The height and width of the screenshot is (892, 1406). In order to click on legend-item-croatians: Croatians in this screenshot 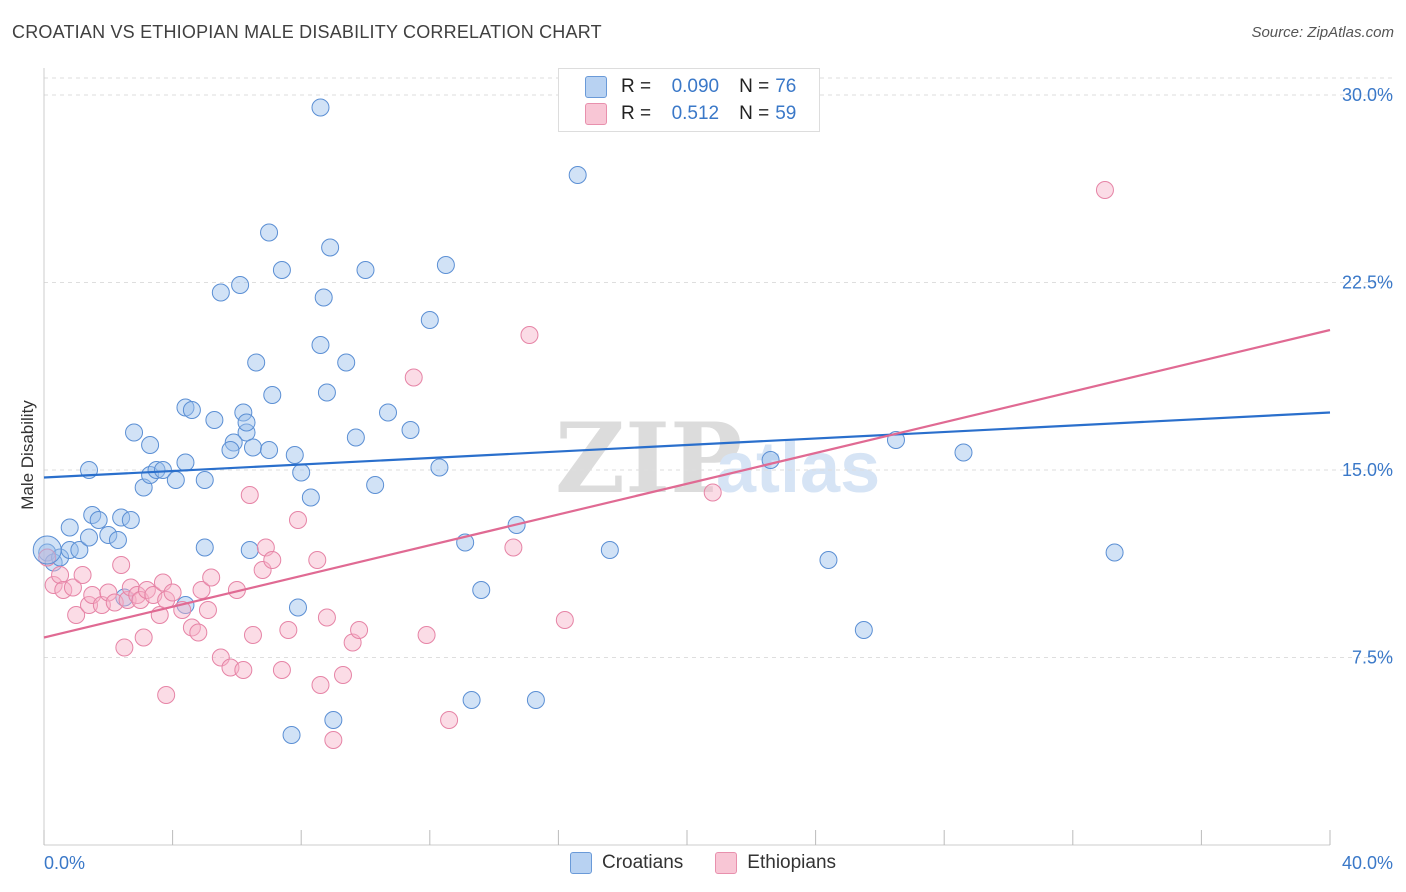, I will do `click(626, 863)`.